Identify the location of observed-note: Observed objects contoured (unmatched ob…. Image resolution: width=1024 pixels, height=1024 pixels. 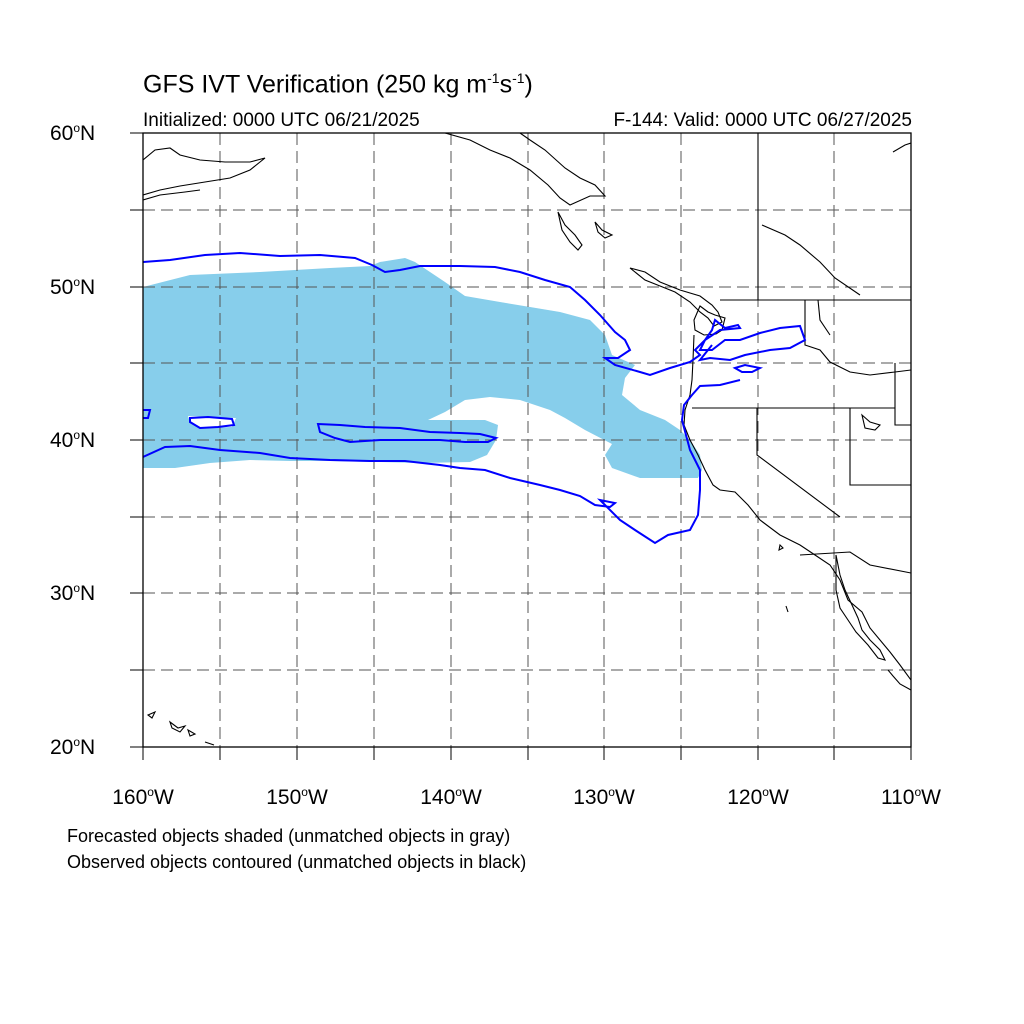
(297, 862).